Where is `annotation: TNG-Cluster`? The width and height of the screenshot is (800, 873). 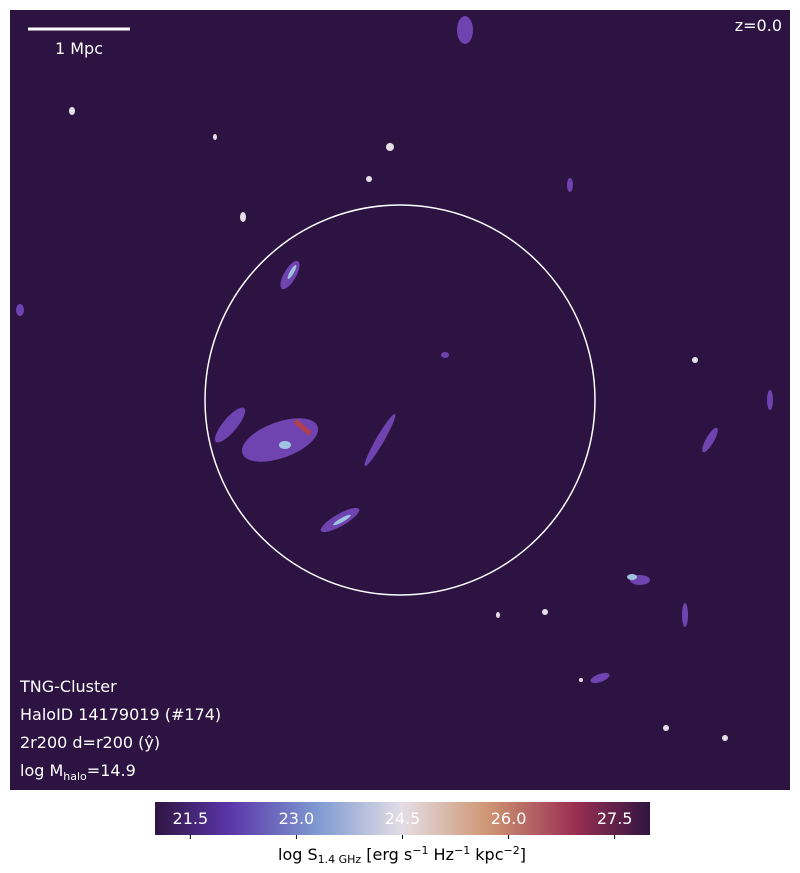
annotation: TNG-Cluster is located at coordinates (68, 686).